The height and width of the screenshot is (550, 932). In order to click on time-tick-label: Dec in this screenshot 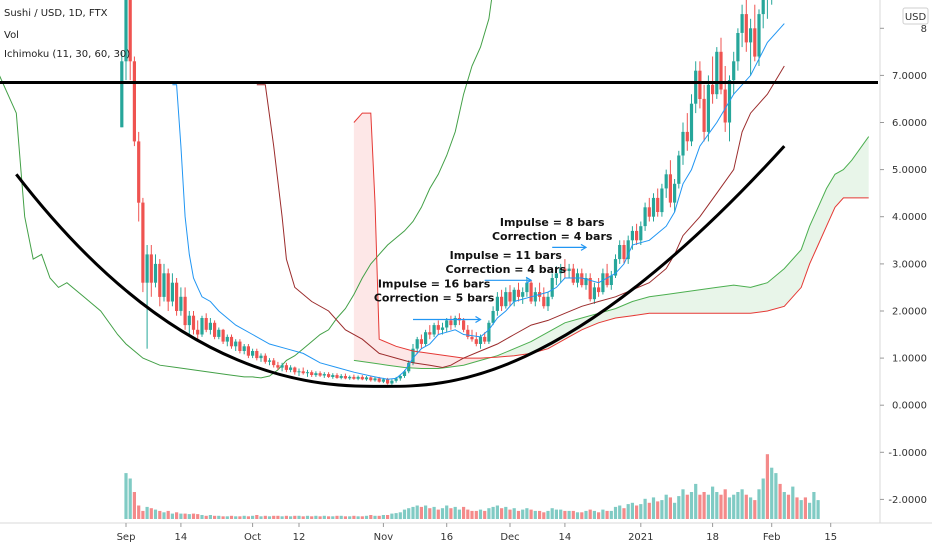, I will do `click(509, 537)`.